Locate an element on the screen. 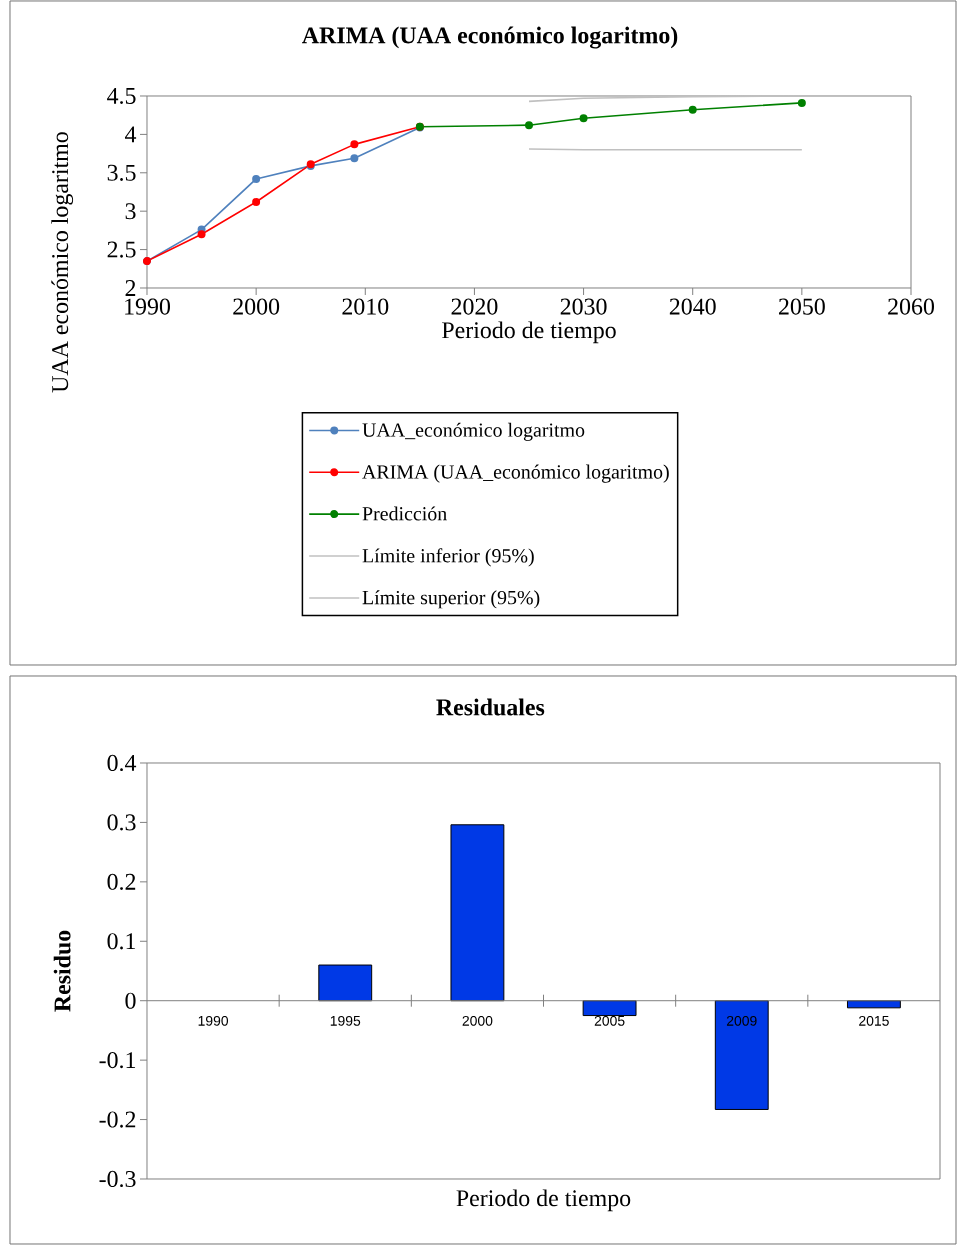 This screenshot has width=957, height=1245. y-tick-label: 0 is located at coordinates (130, 1000).